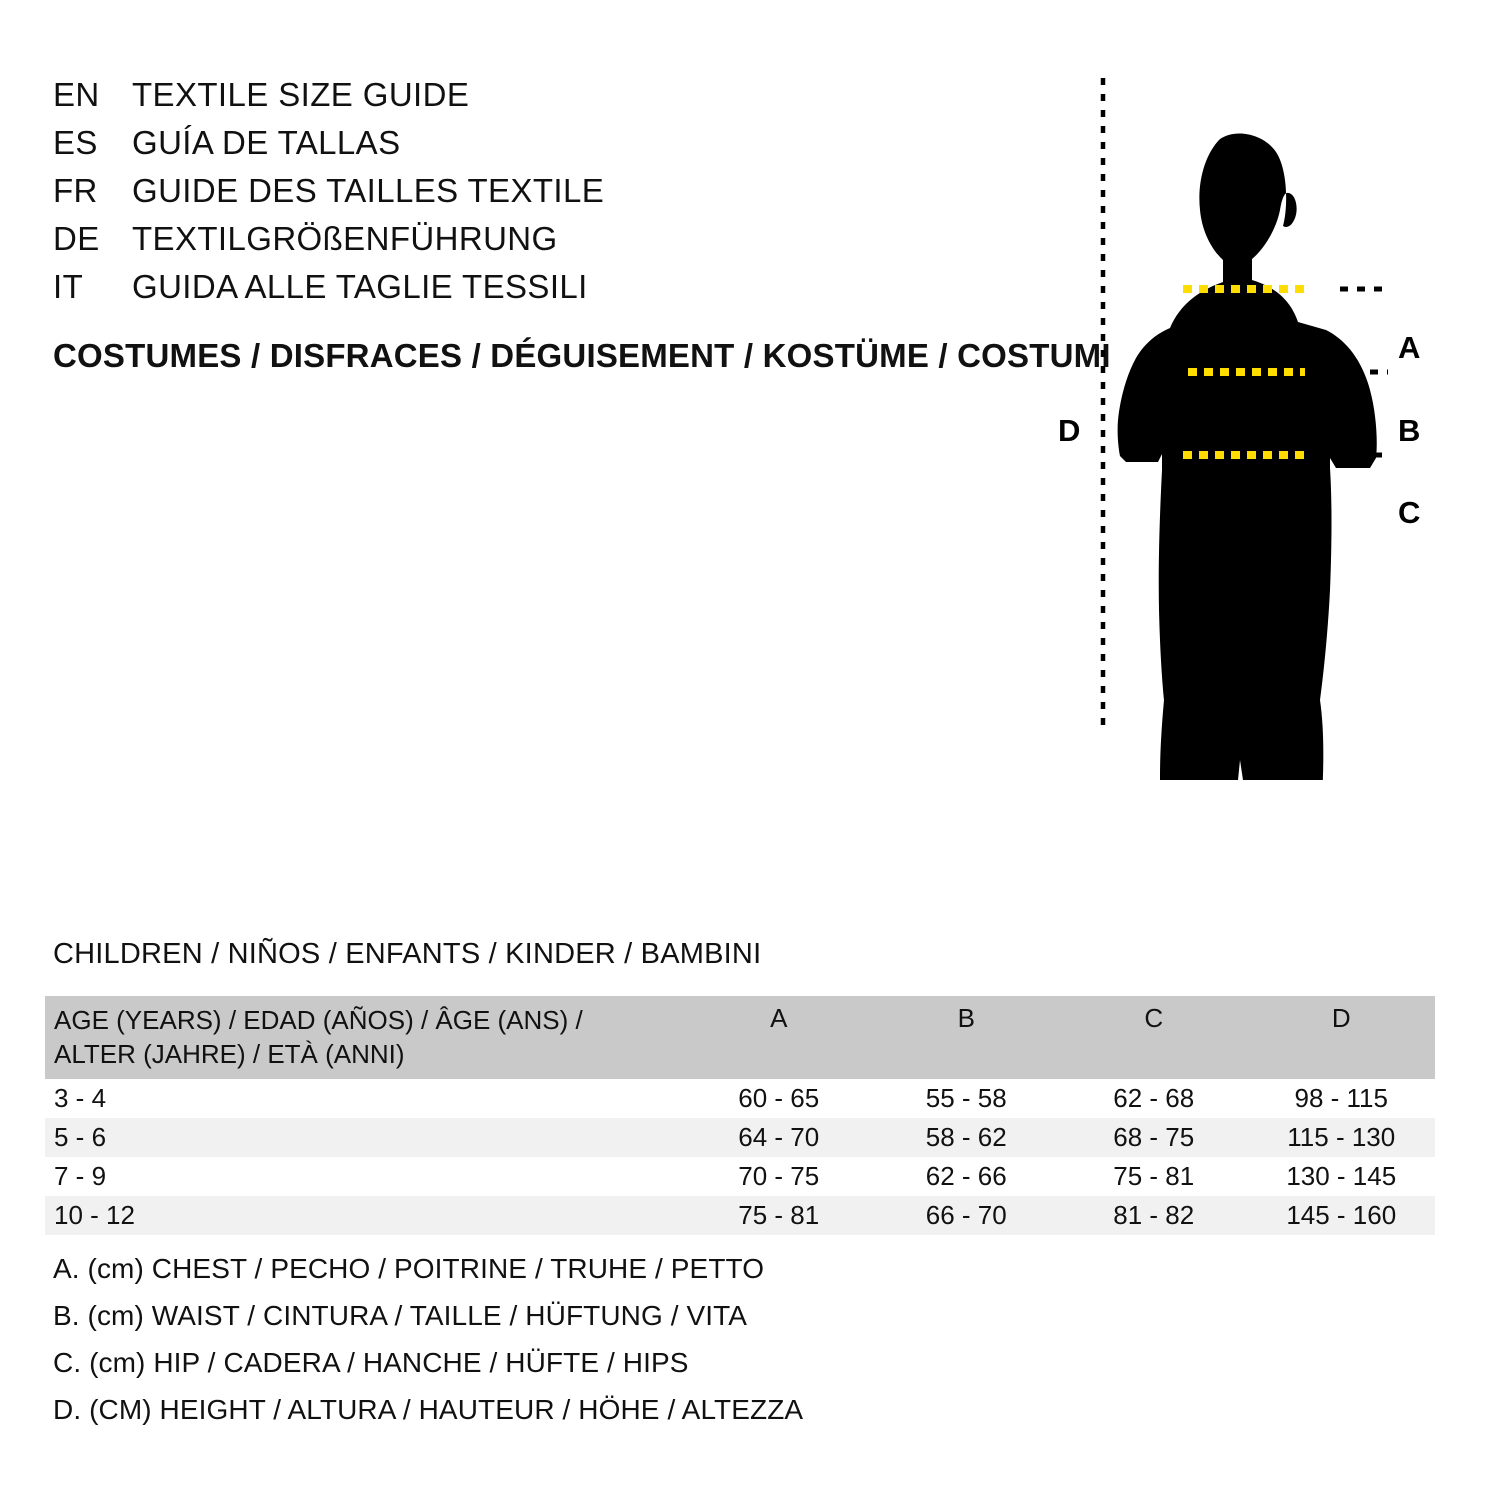 This screenshot has height=1500, width=1501. What do you see at coordinates (1234, 236) in the screenshot?
I see `head-and-neck` at bounding box center [1234, 236].